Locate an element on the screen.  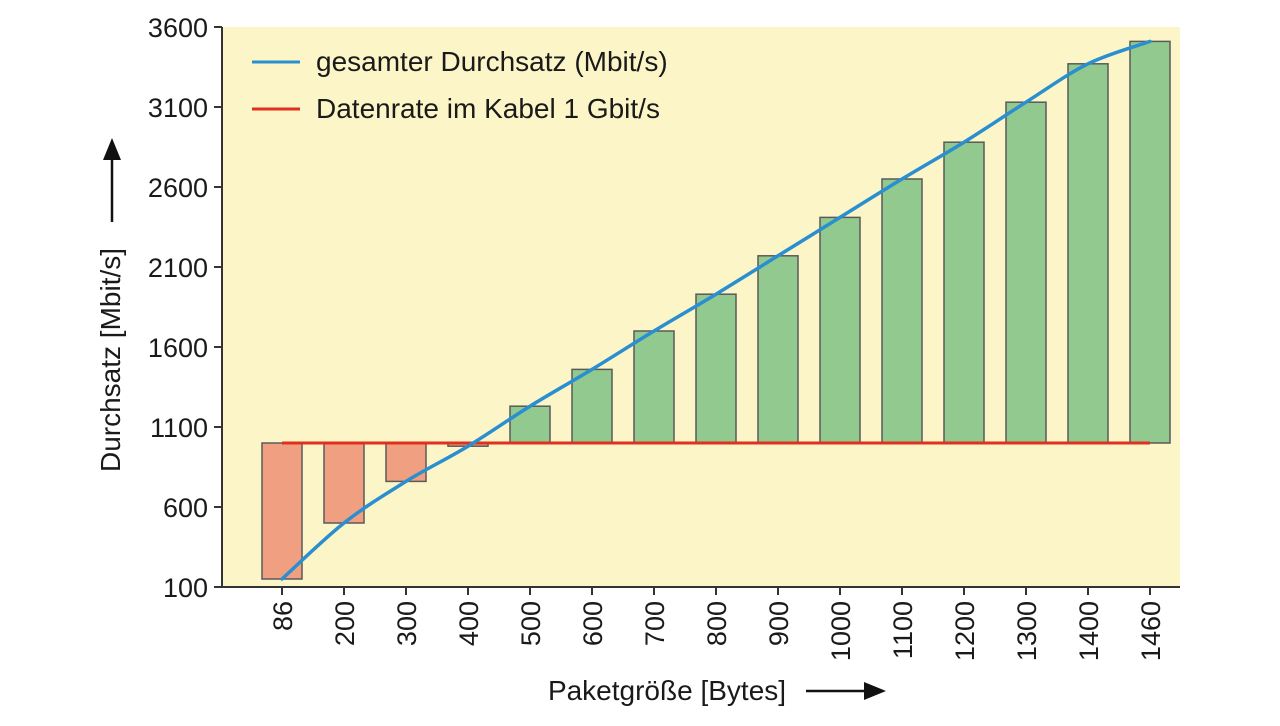
y-axis-arrow-head-icon is located at coordinates (112, 149).